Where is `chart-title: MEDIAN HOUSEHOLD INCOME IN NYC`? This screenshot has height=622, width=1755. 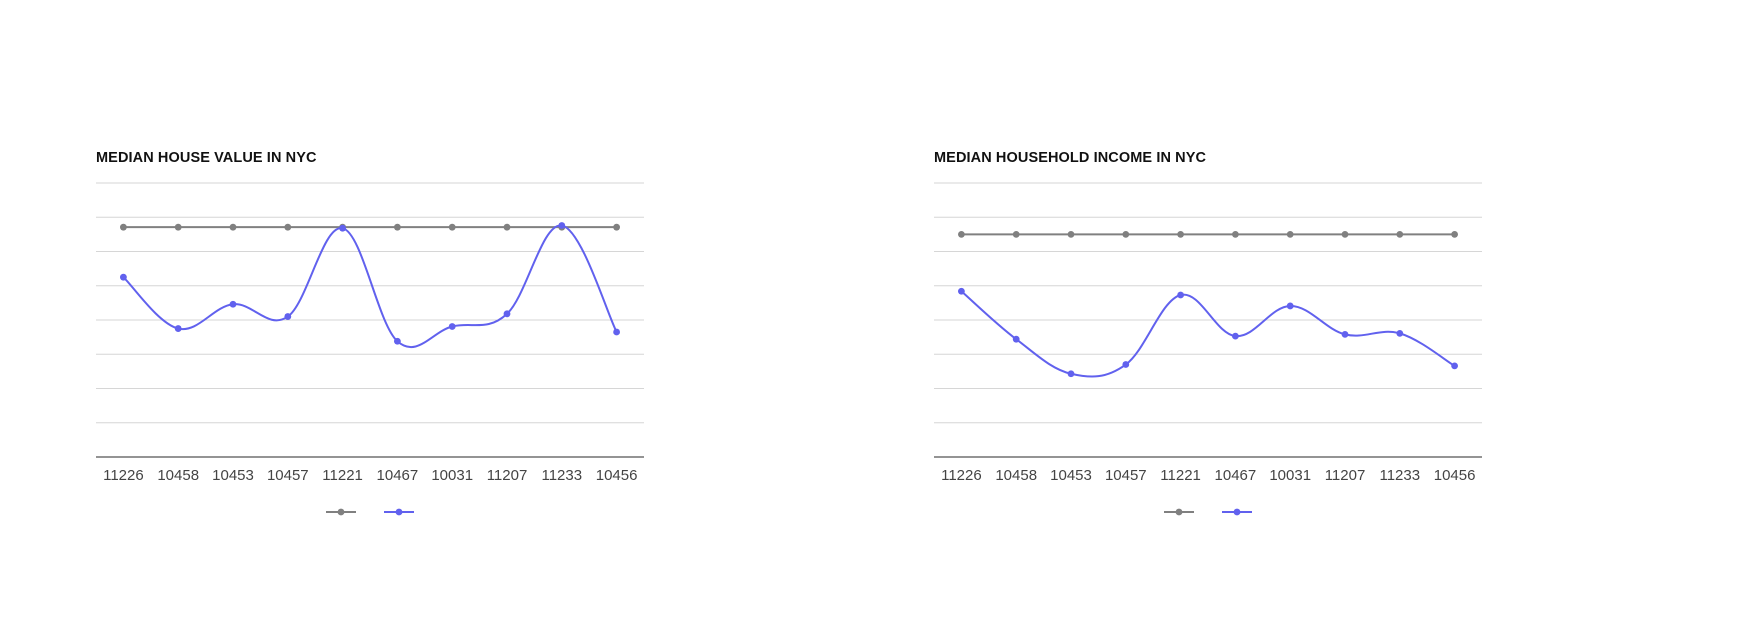 chart-title: MEDIAN HOUSEHOLD INCOME IN NYC is located at coordinates (1070, 158).